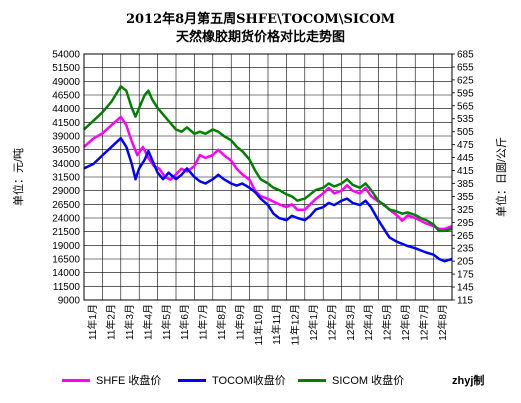 The image size is (521, 403). What do you see at coordinates (66, 260) in the screenshot?
I see `y-tick-left: 16500` at bounding box center [66, 260].